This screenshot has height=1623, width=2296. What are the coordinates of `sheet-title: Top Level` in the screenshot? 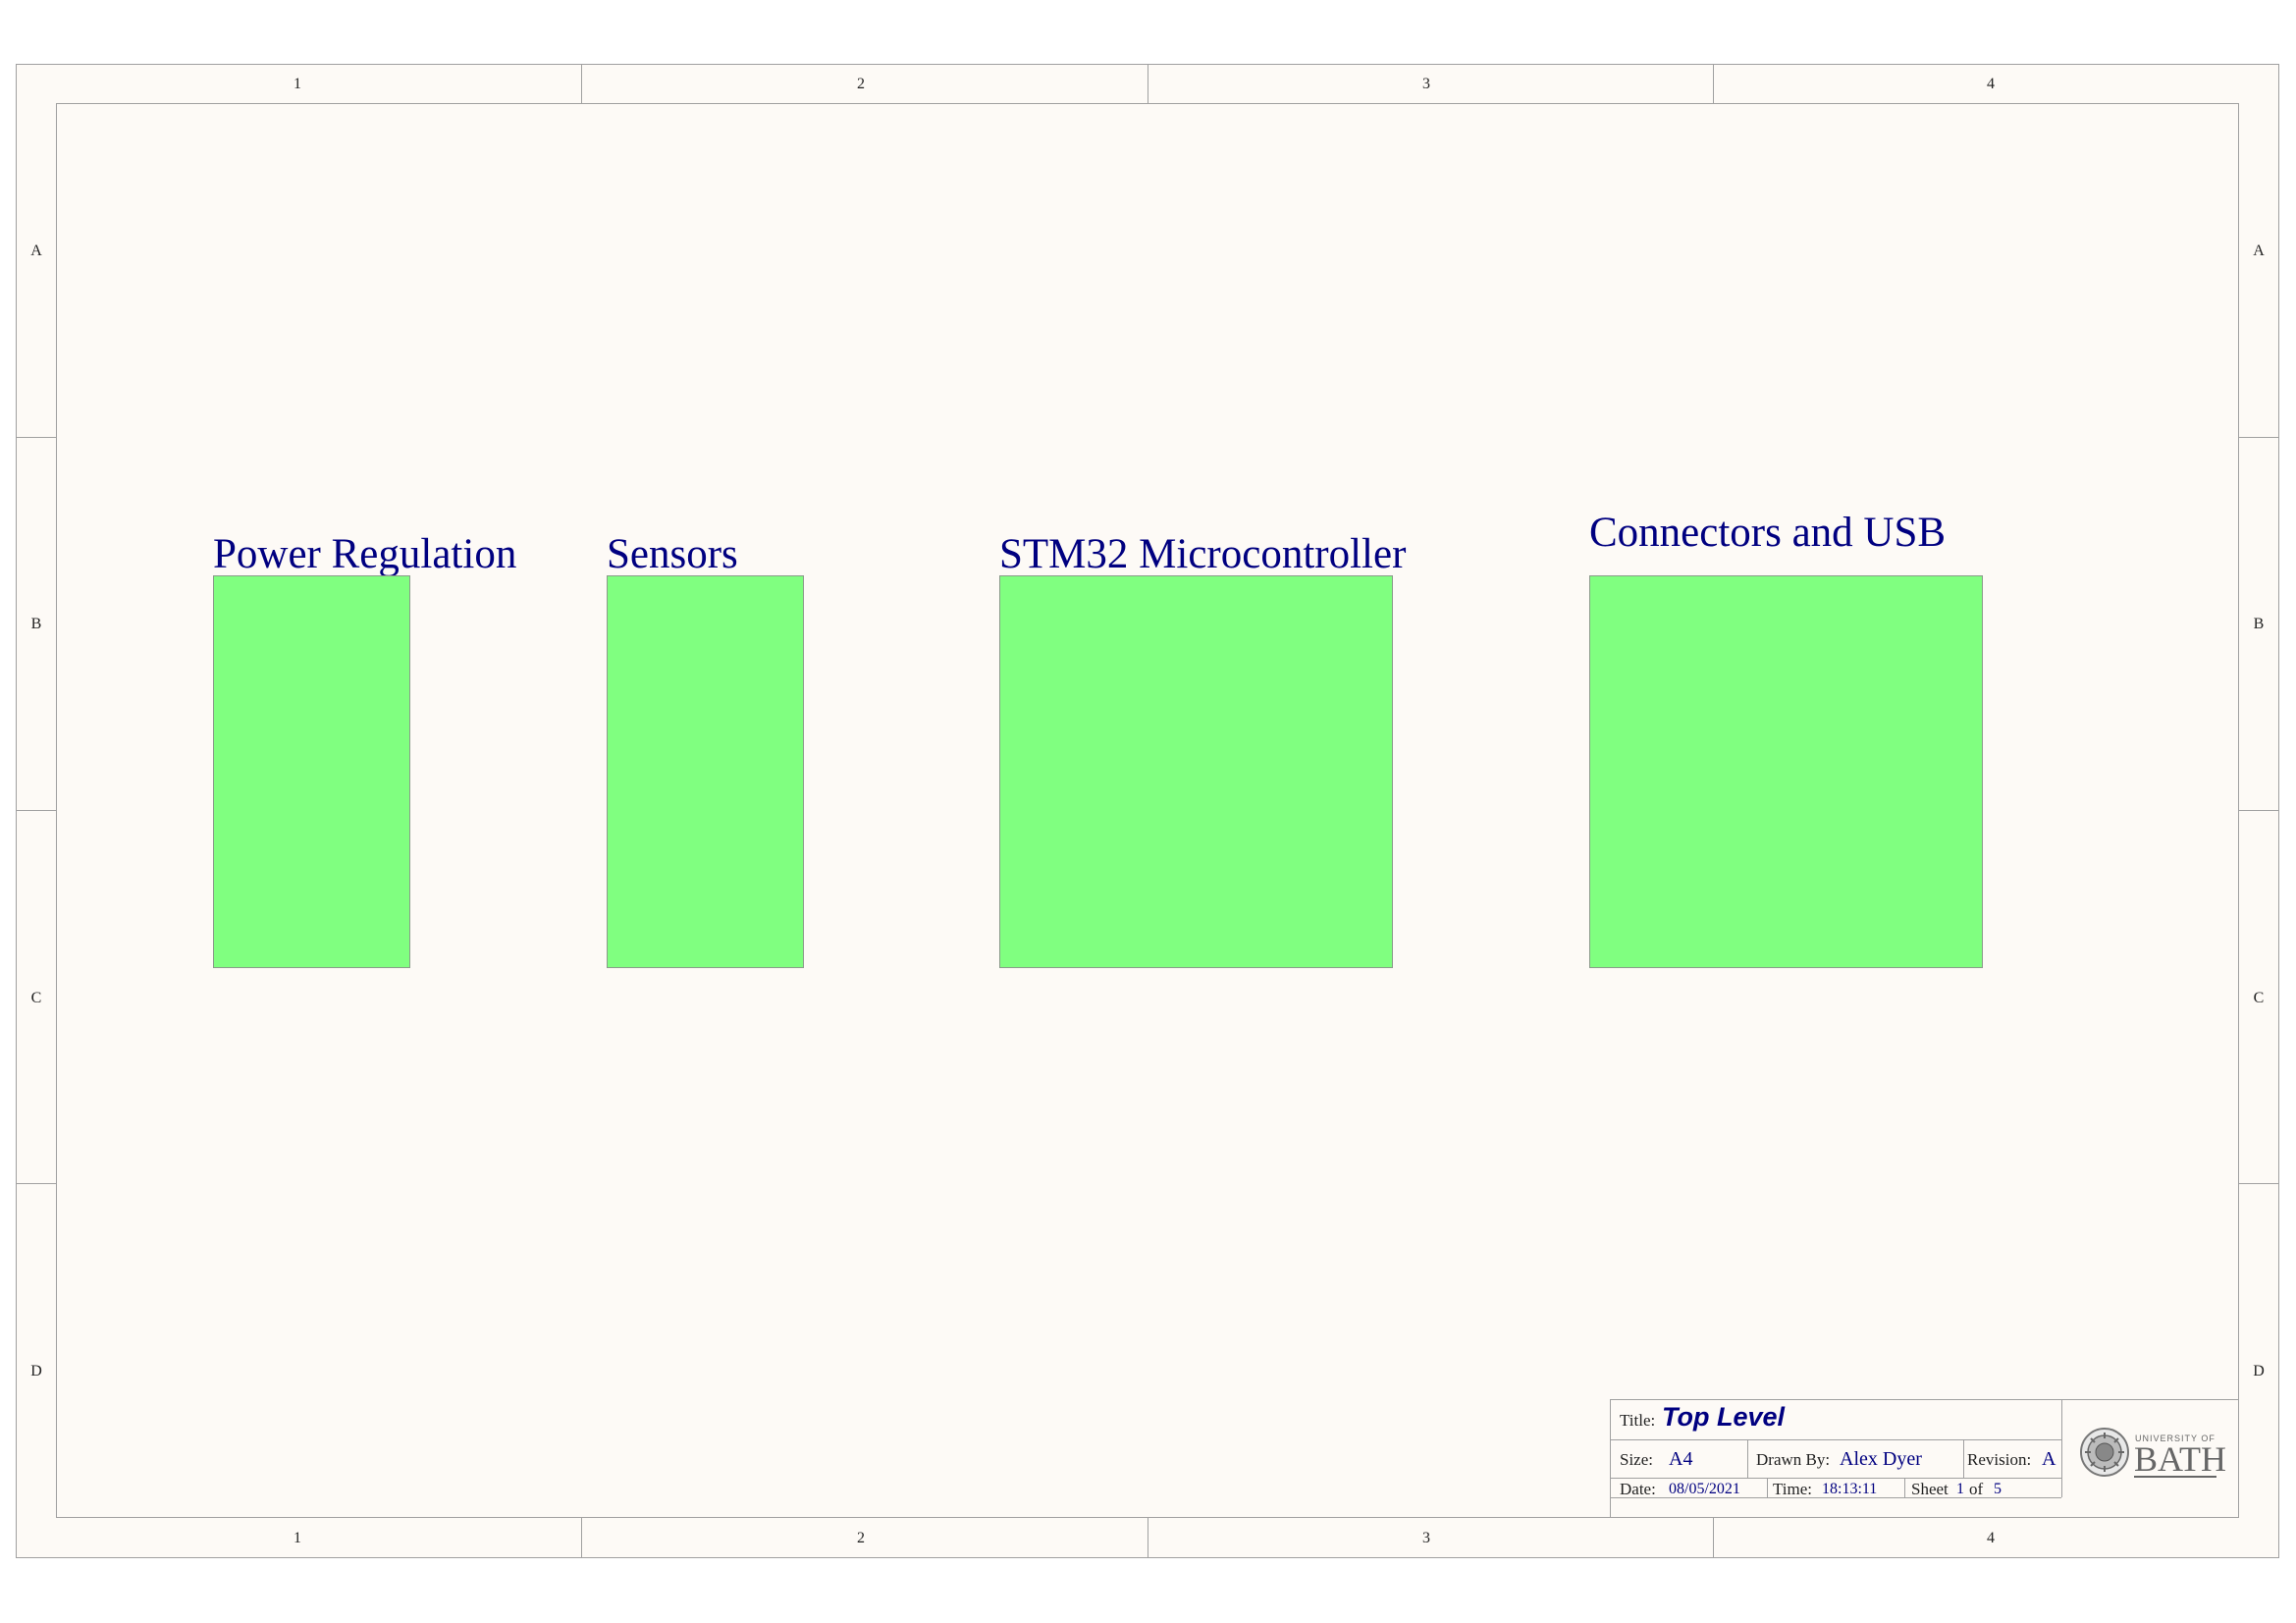 It's located at (1724, 1417).